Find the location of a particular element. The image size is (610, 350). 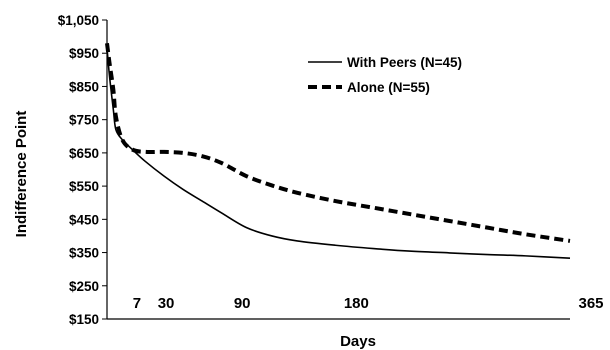

x-tick-label: 90 is located at coordinates (242, 303).